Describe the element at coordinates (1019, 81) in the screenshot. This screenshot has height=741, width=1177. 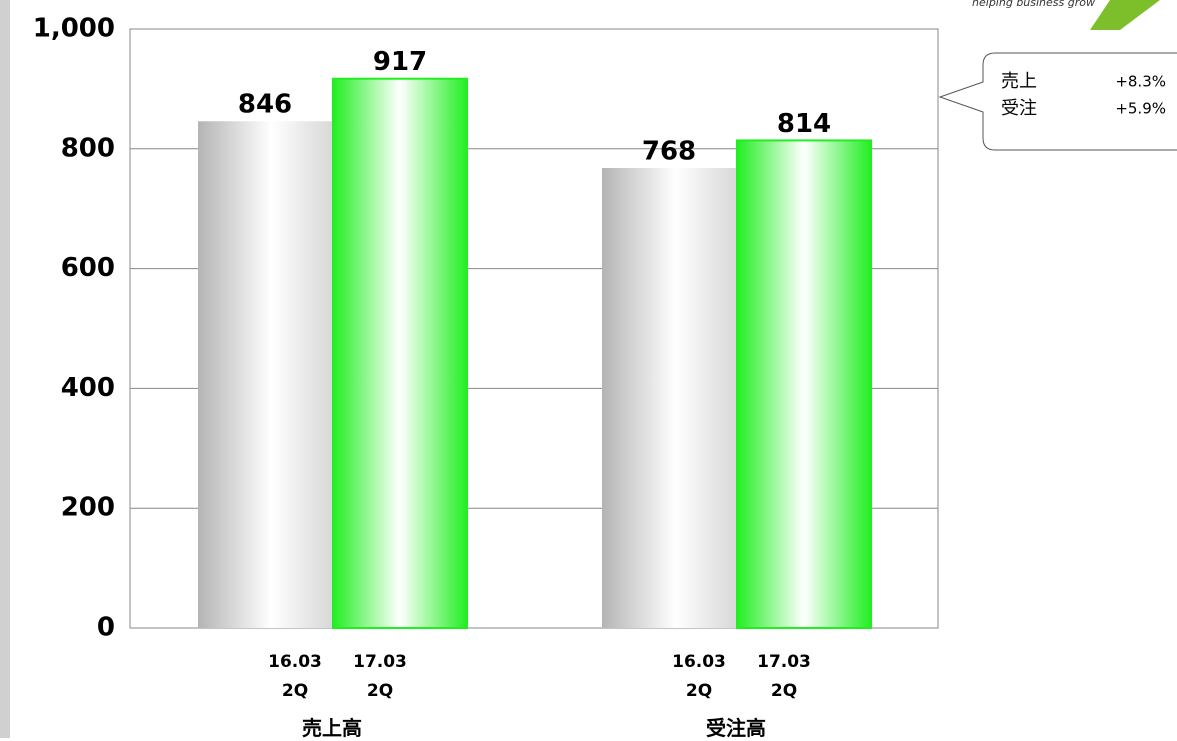
I see `callout-label: 売上` at that location.